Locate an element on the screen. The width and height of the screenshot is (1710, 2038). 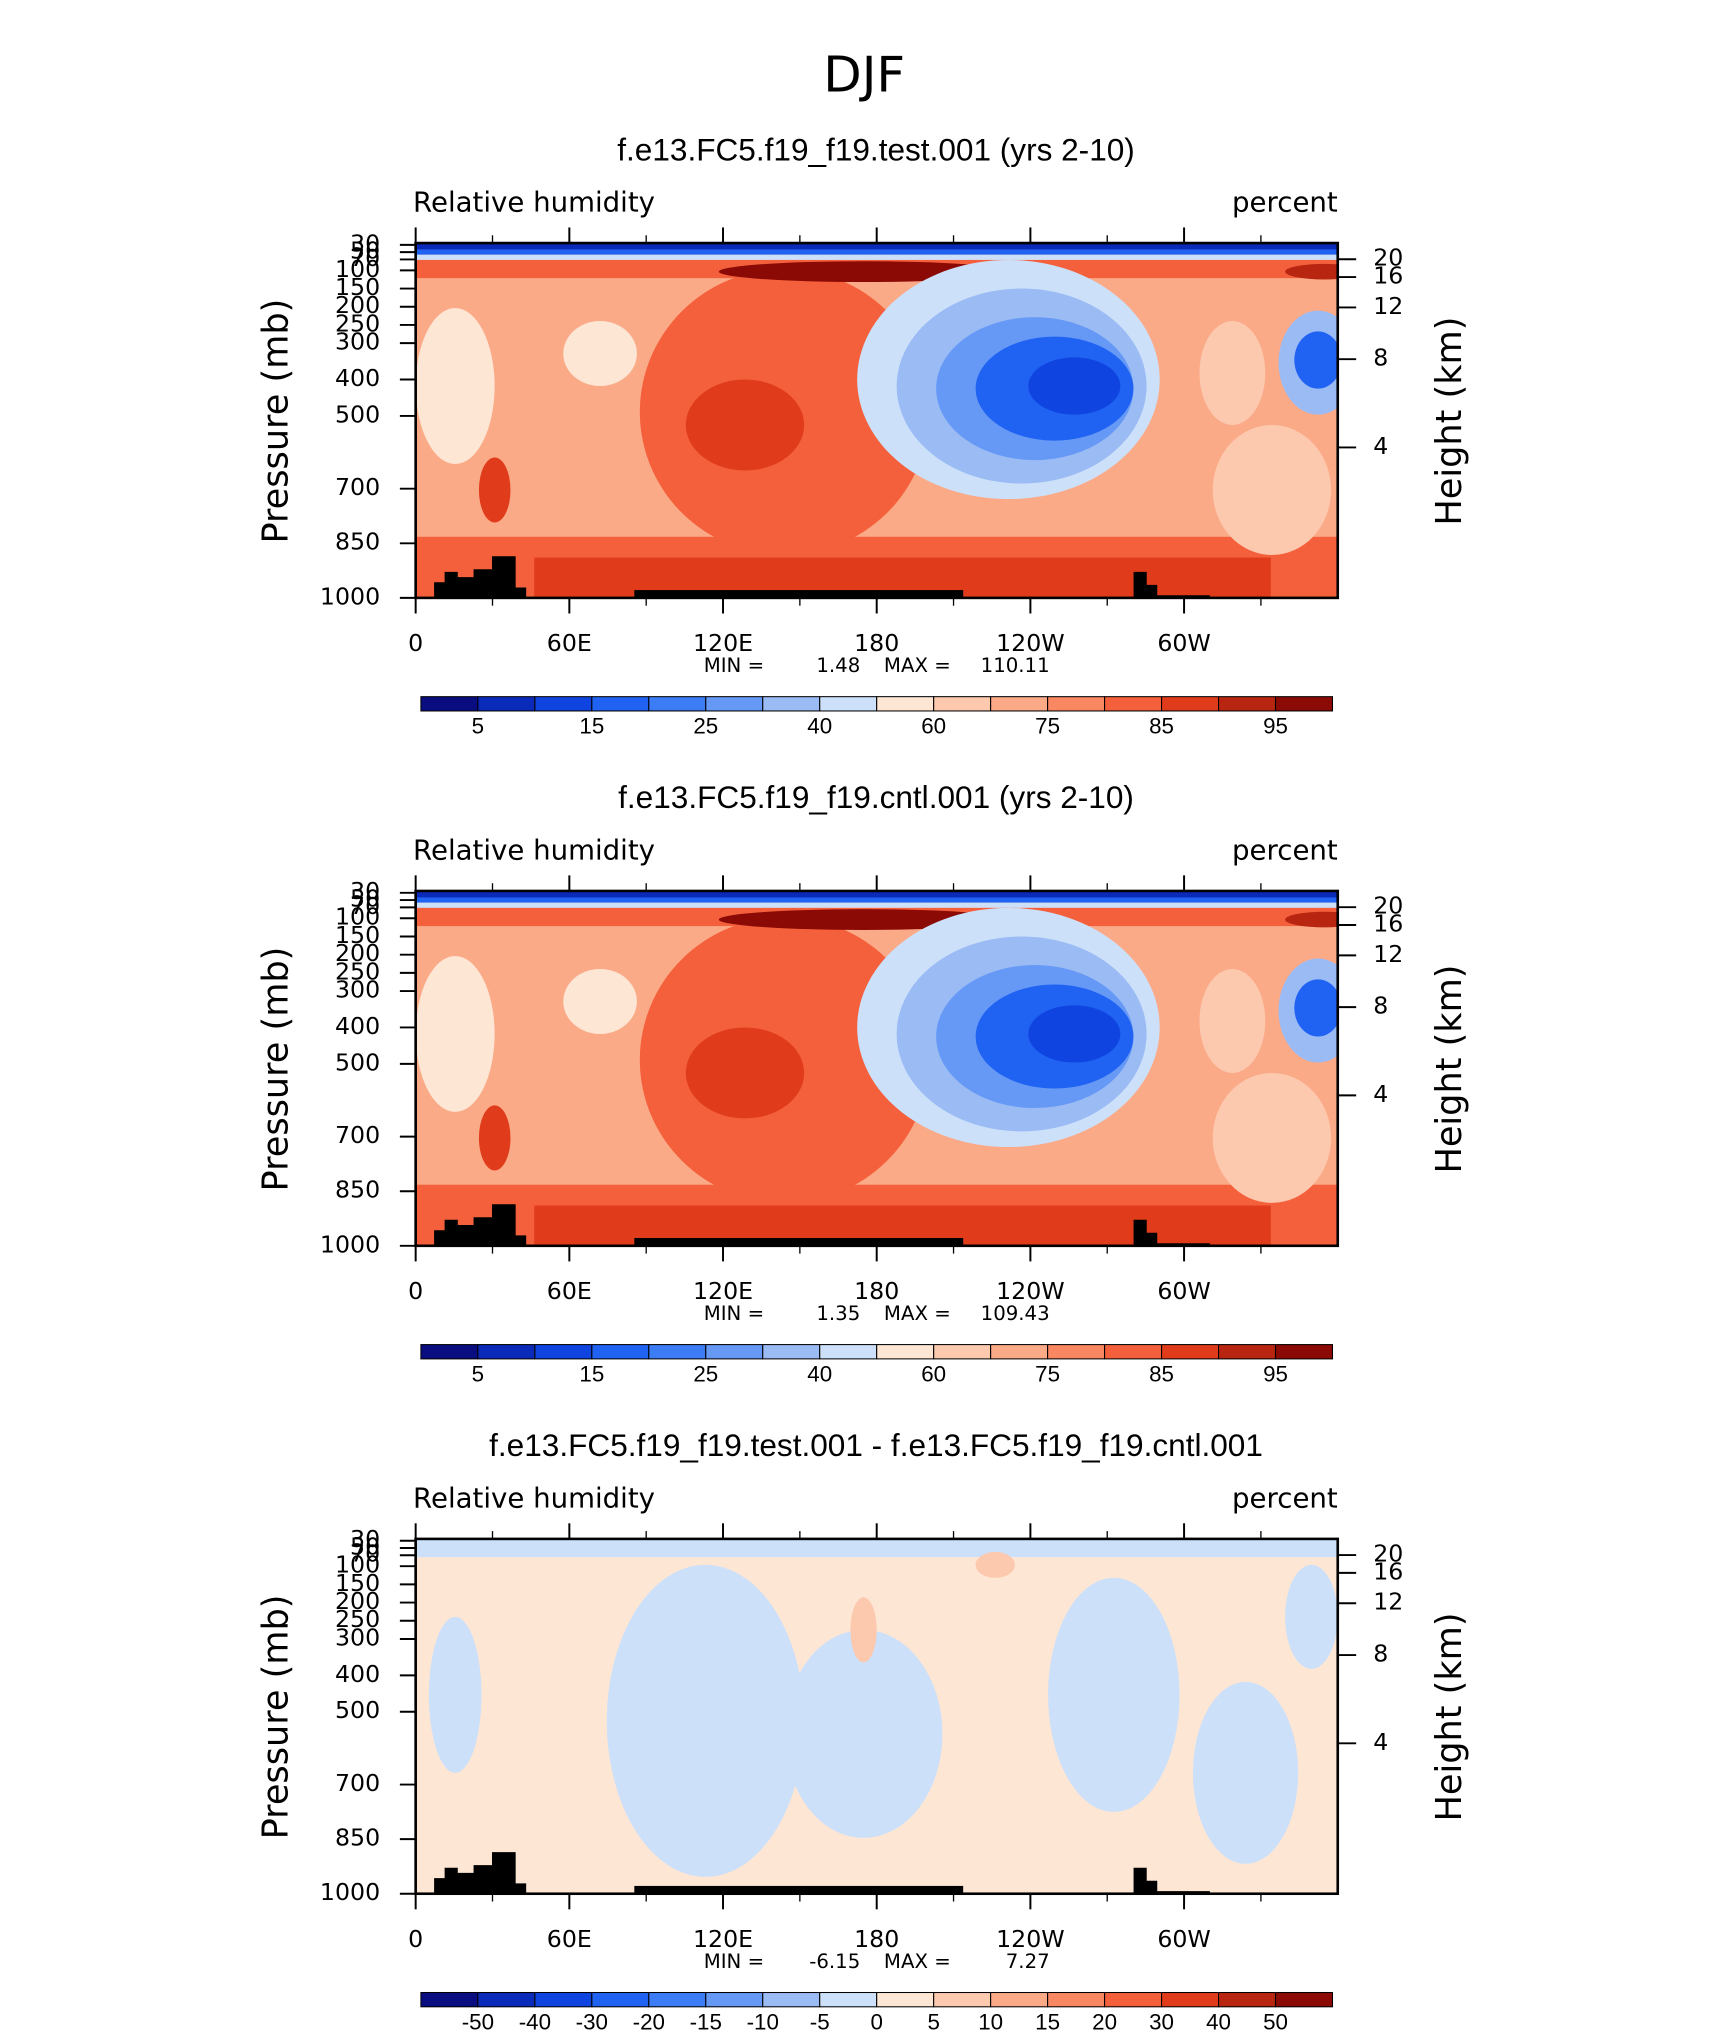
colorbar-label: -30 is located at coordinates (592, 2022).